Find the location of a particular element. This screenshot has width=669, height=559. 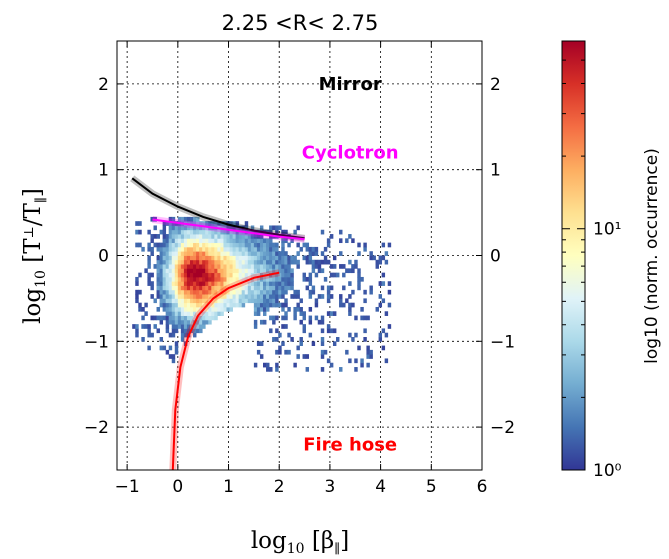

colorbar-tick-label-1: 10⁰ is located at coordinates (607, 471).